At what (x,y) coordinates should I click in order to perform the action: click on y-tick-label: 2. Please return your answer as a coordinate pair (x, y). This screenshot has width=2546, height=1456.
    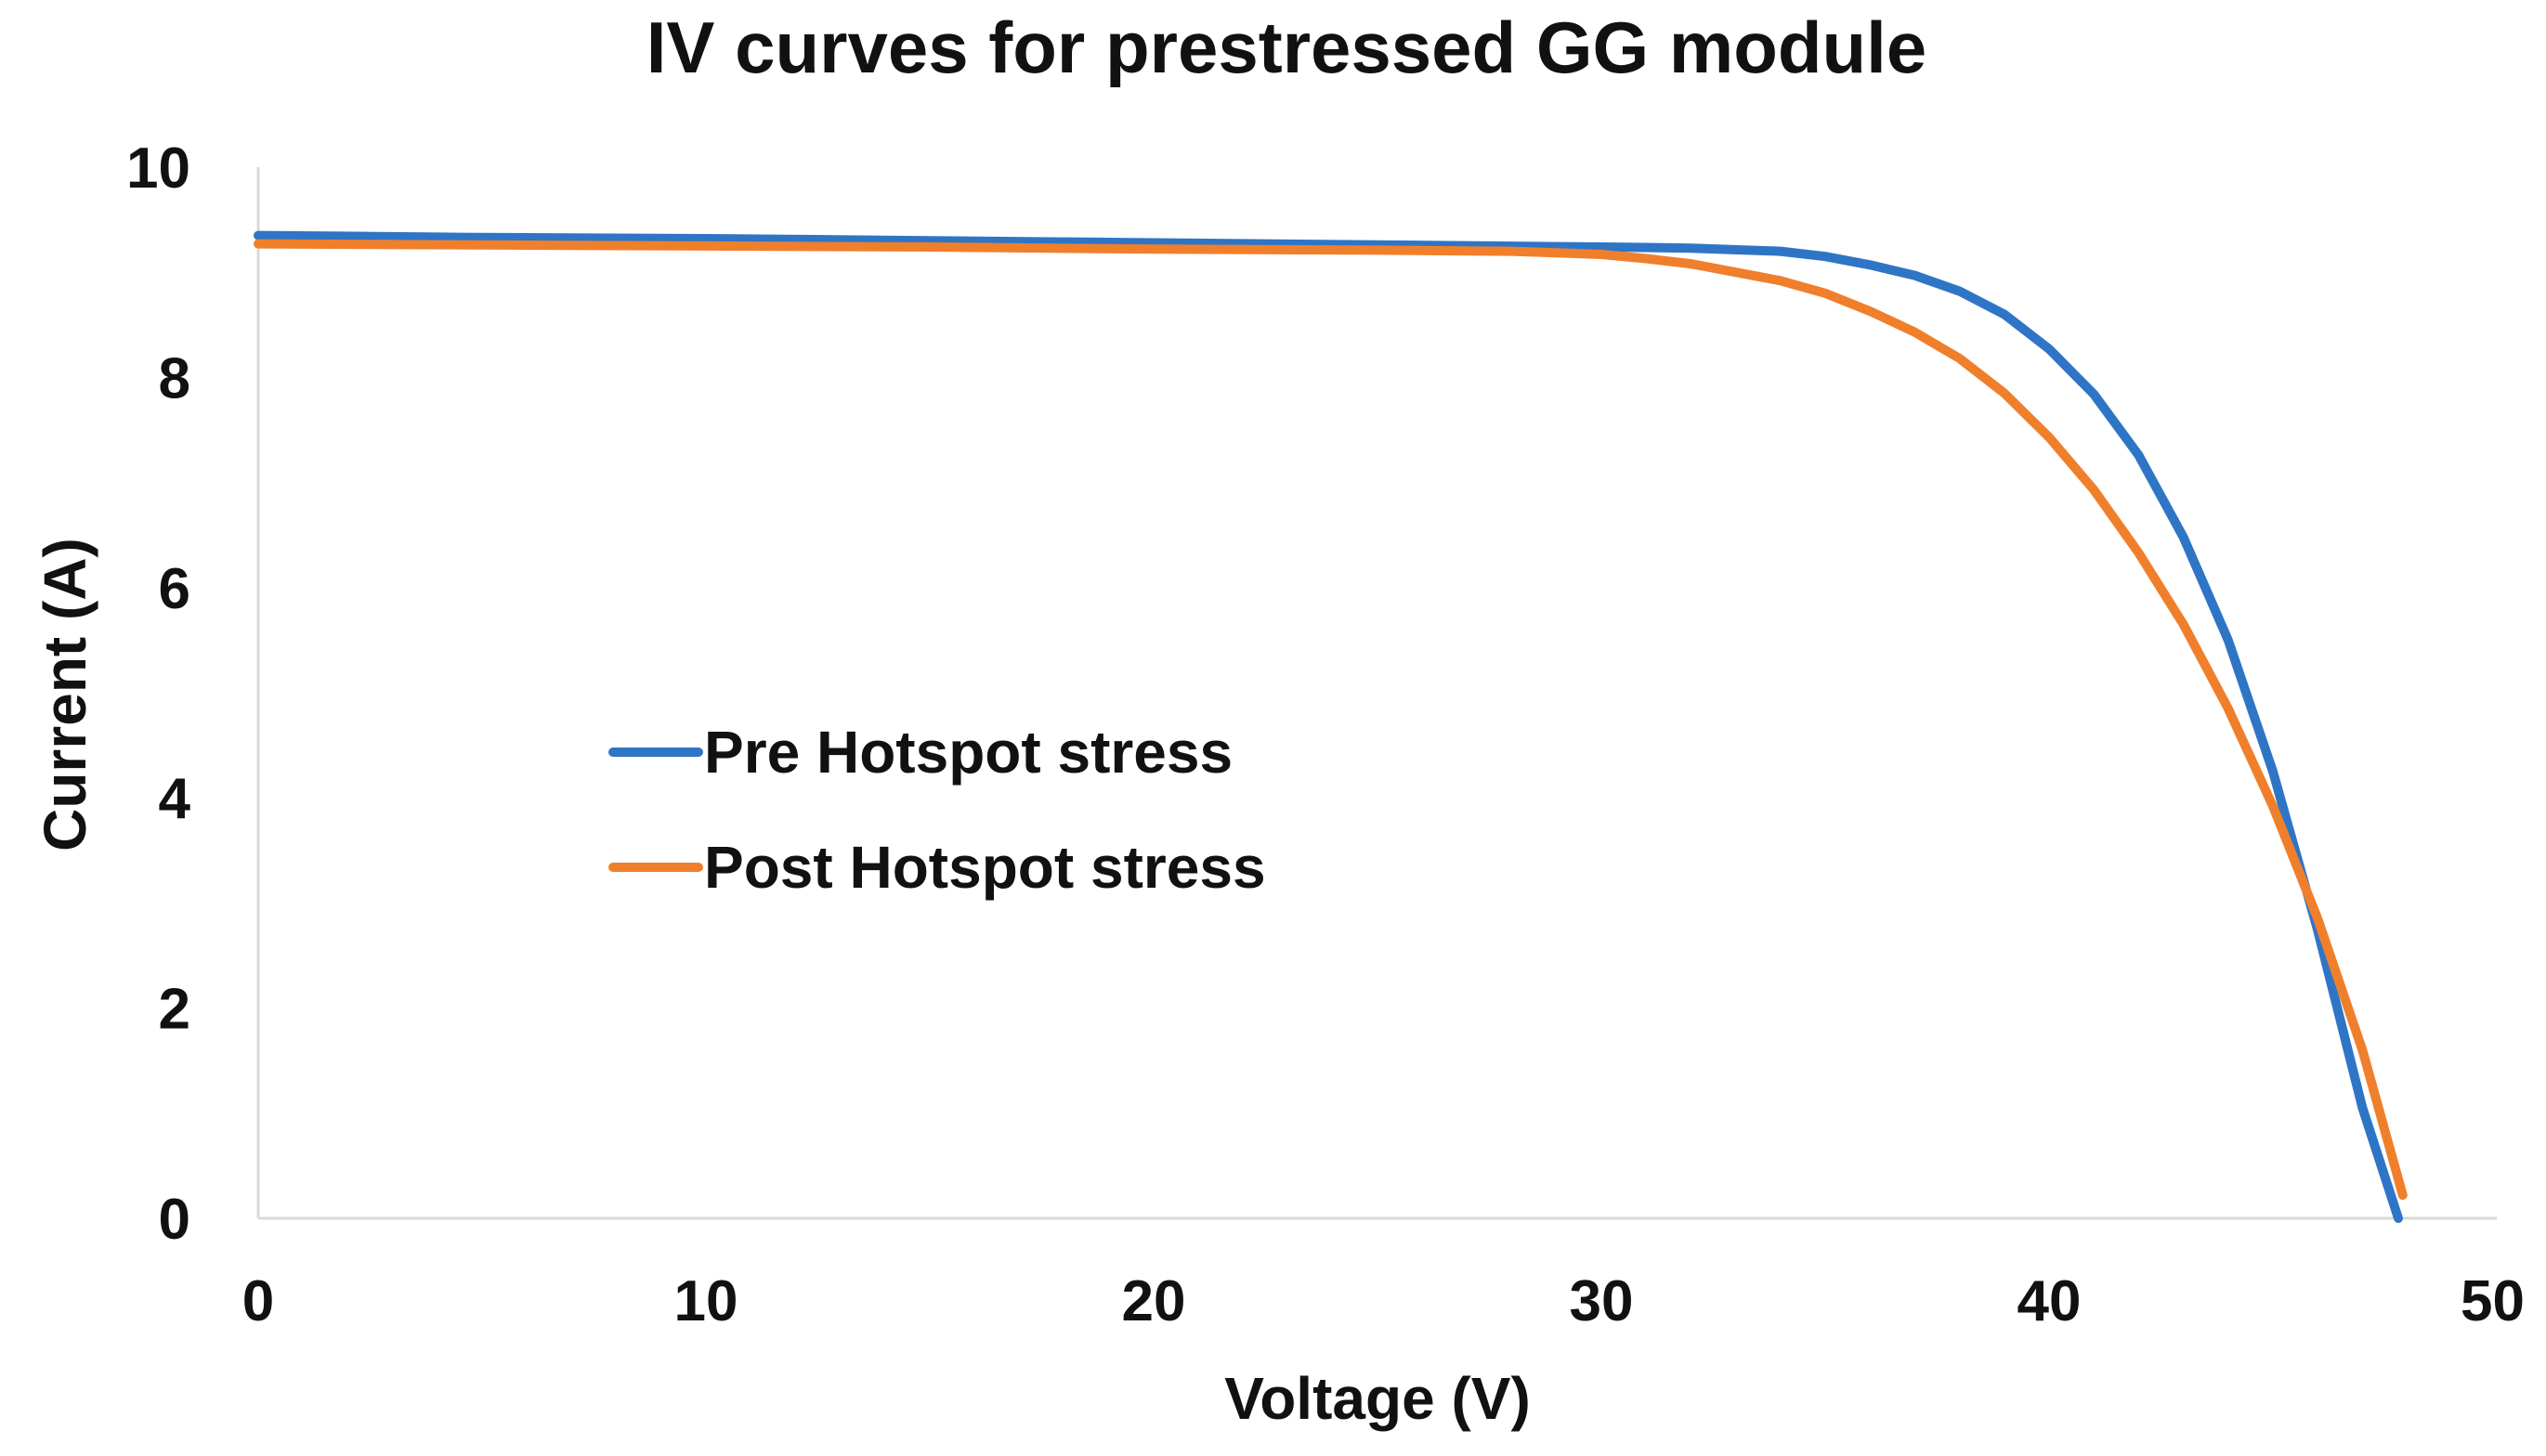
    Looking at the image, I should click on (174, 1010).